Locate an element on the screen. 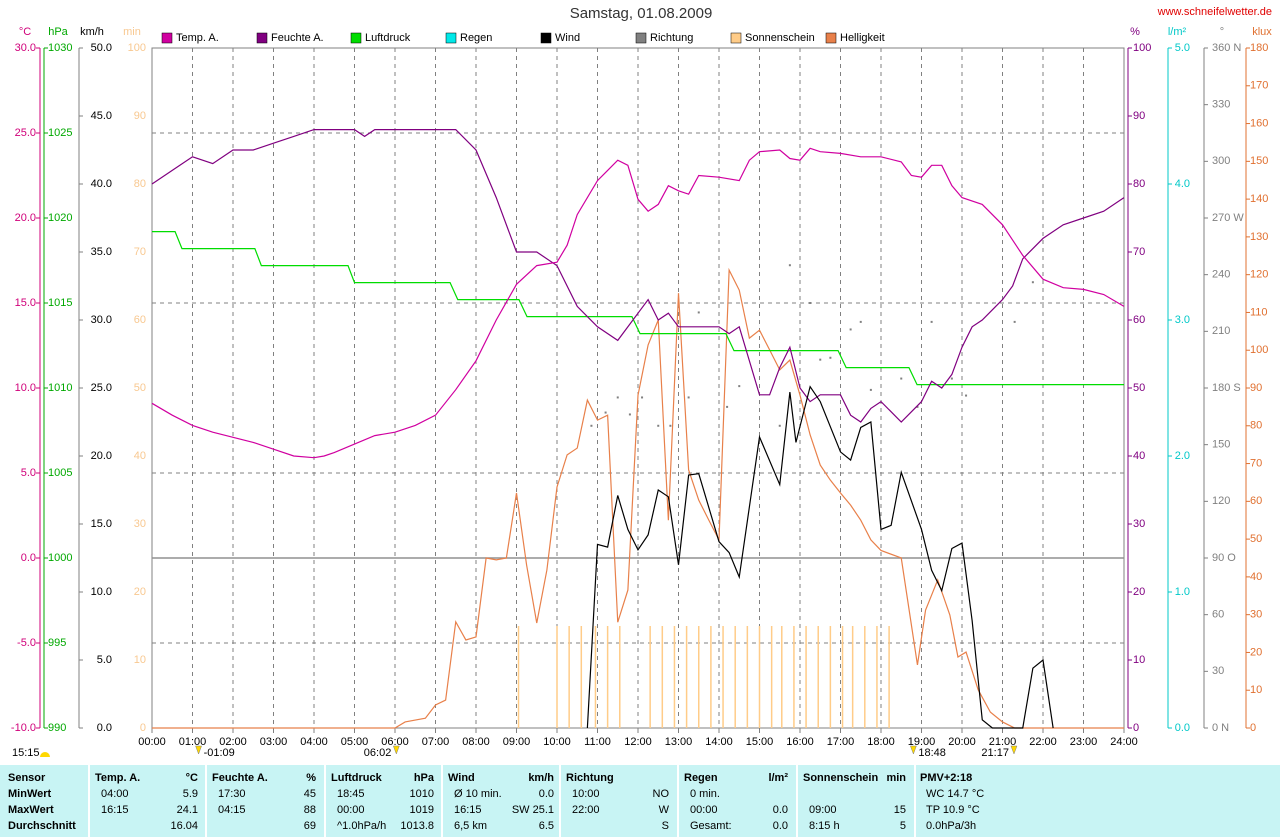 This screenshot has width=1280, height=837. table-cell: 69 is located at coordinates (309, 826).